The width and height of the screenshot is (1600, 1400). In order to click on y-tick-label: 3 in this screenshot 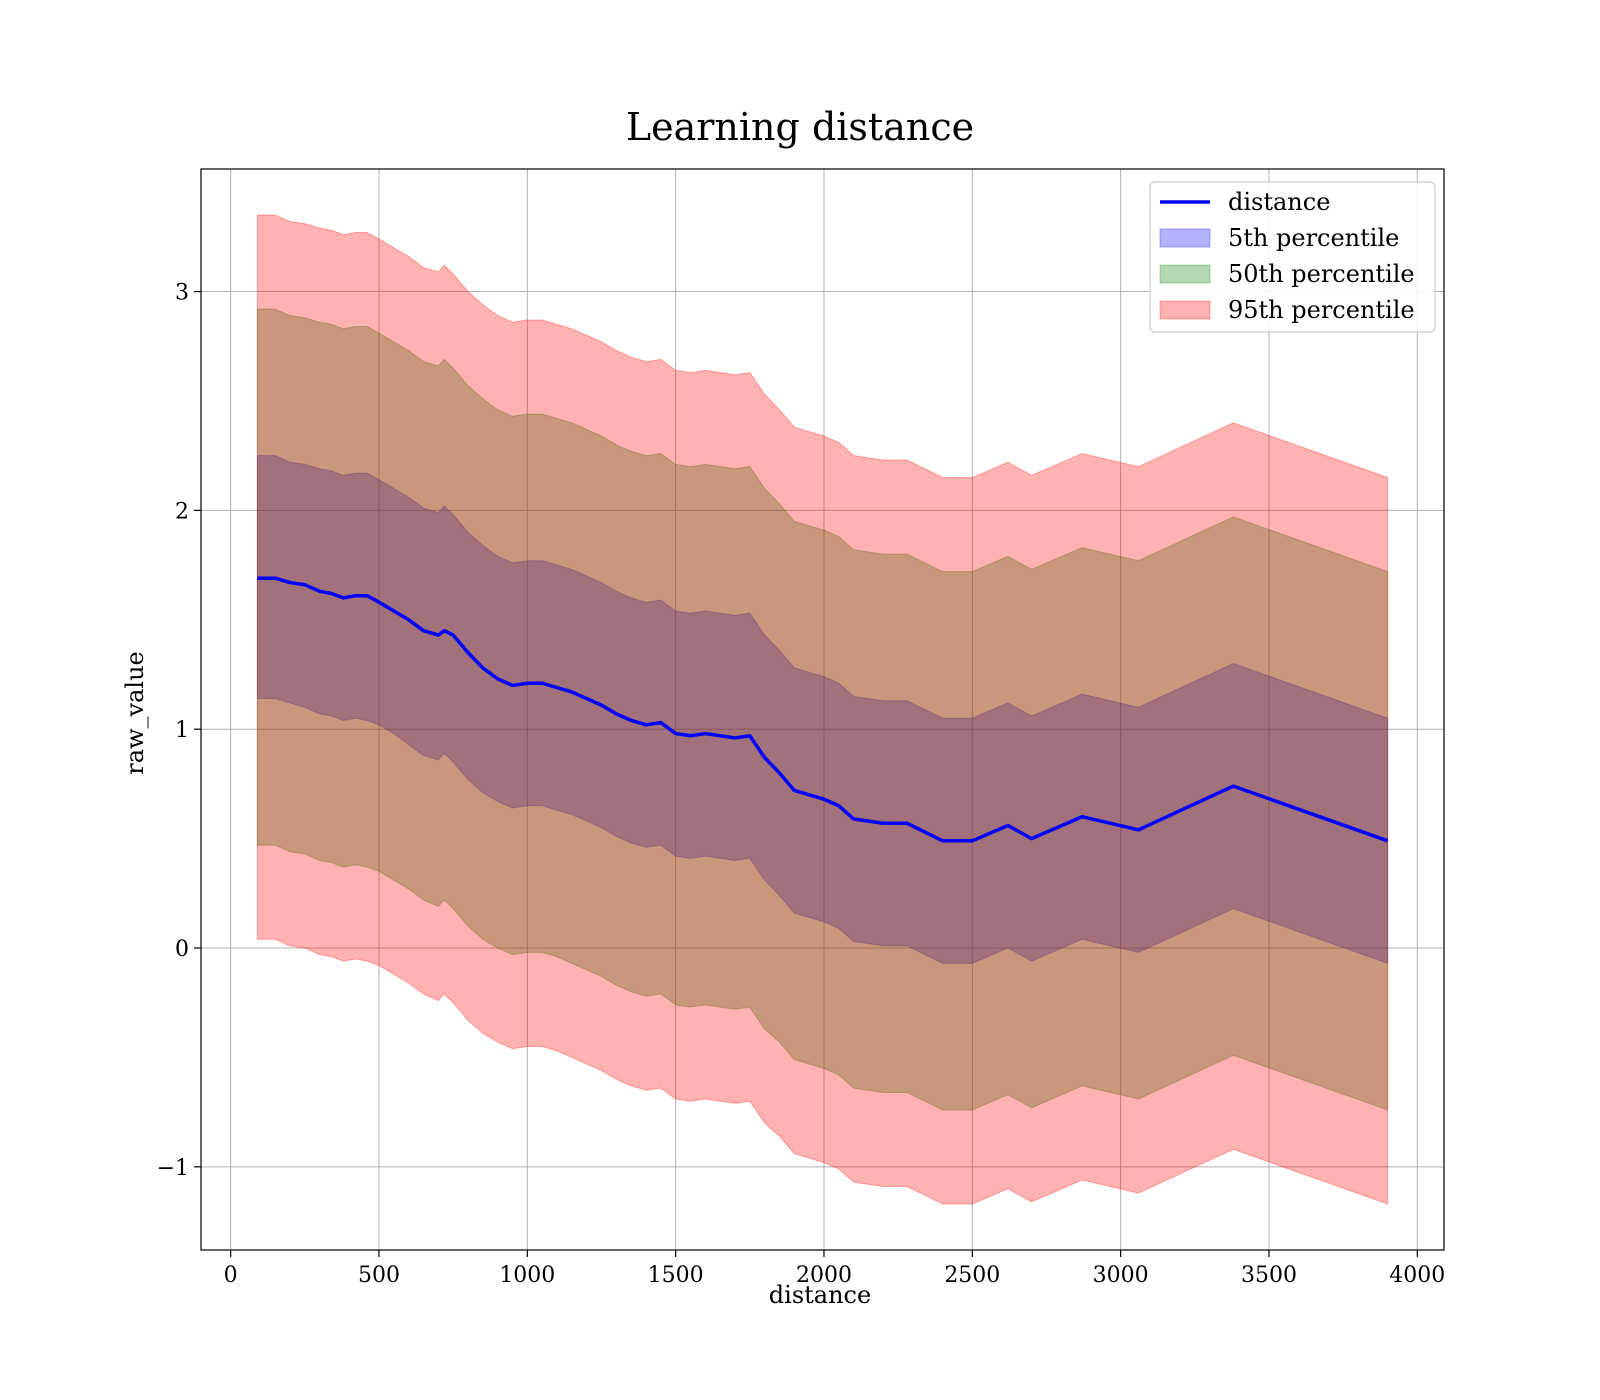, I will do `click(182, 293)`.